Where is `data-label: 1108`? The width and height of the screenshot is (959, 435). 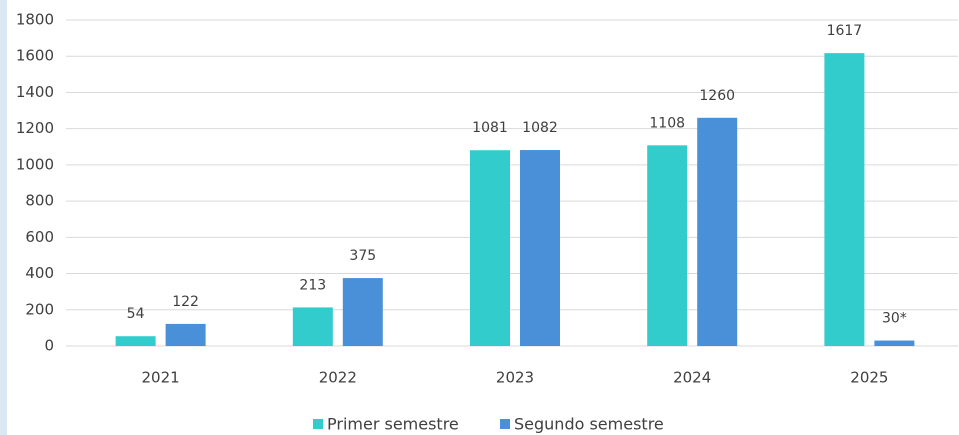
data-label: 1108 is located at coordinates (667, 123).